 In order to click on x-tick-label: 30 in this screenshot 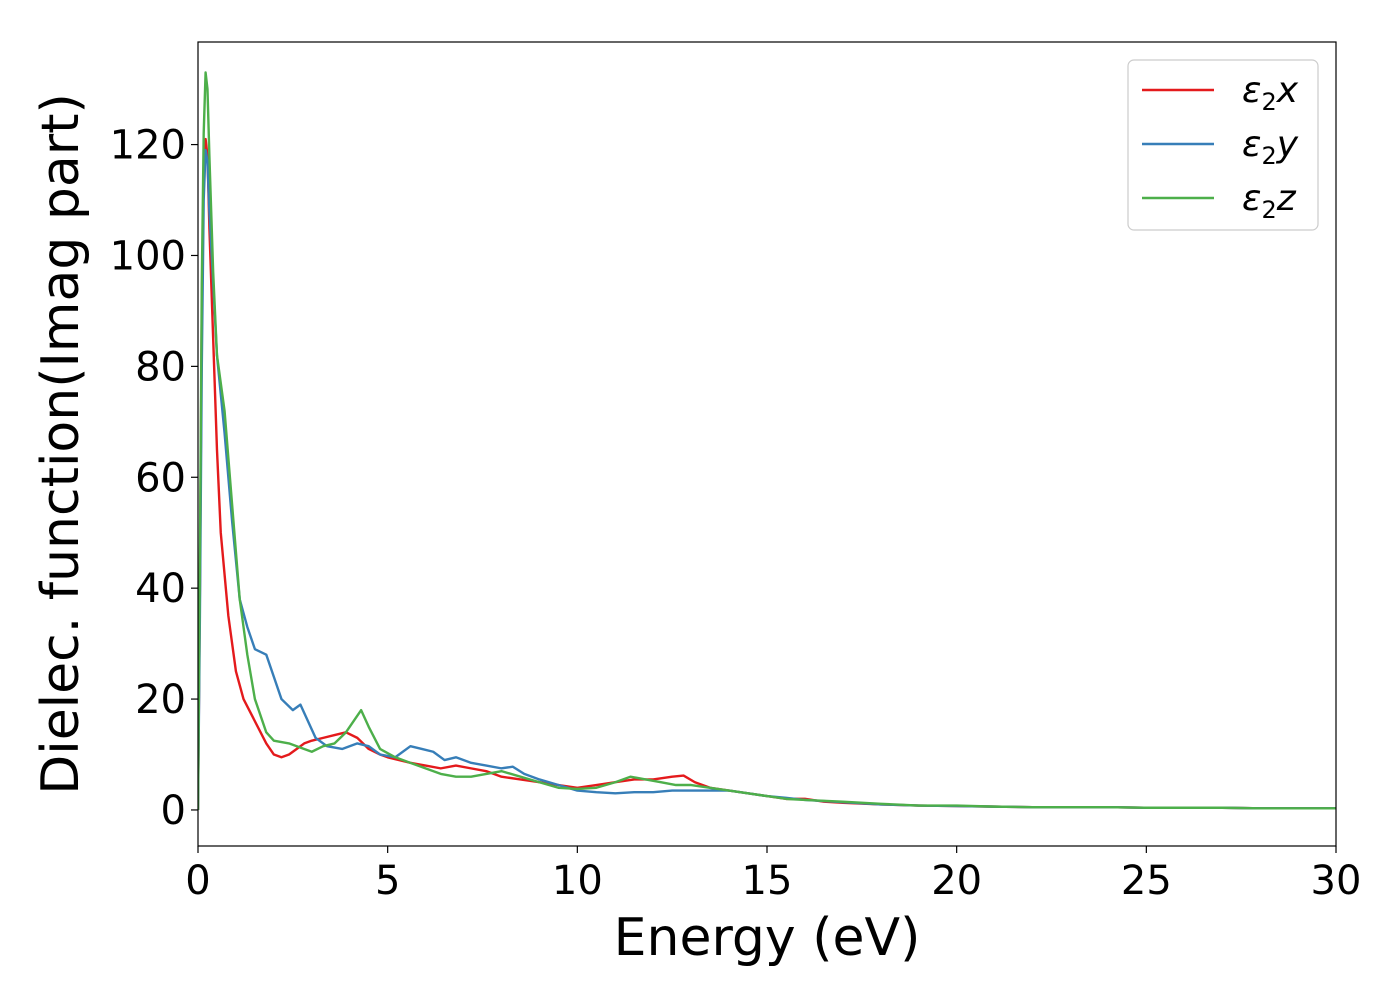, I will do `click(1336, 881)`.